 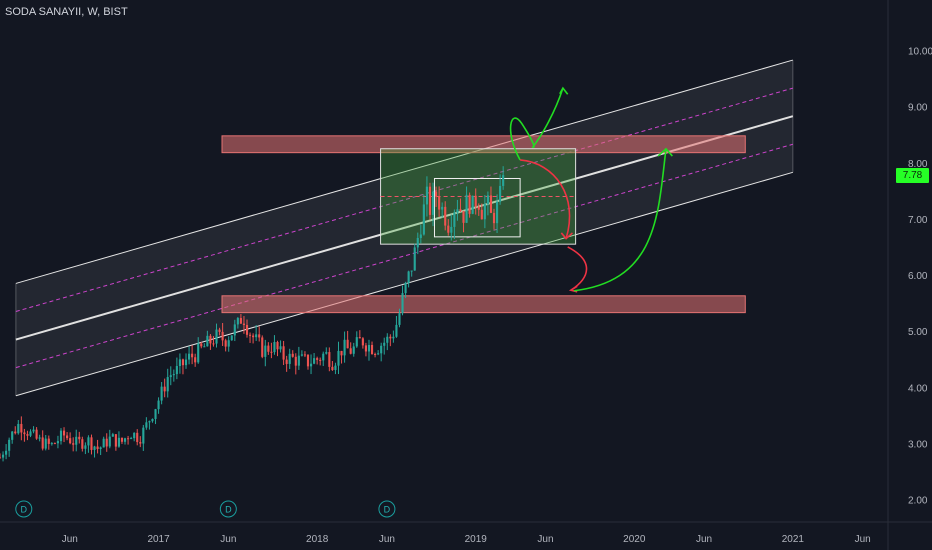 I want to click on range-boxes, so click(x=478, y=196).